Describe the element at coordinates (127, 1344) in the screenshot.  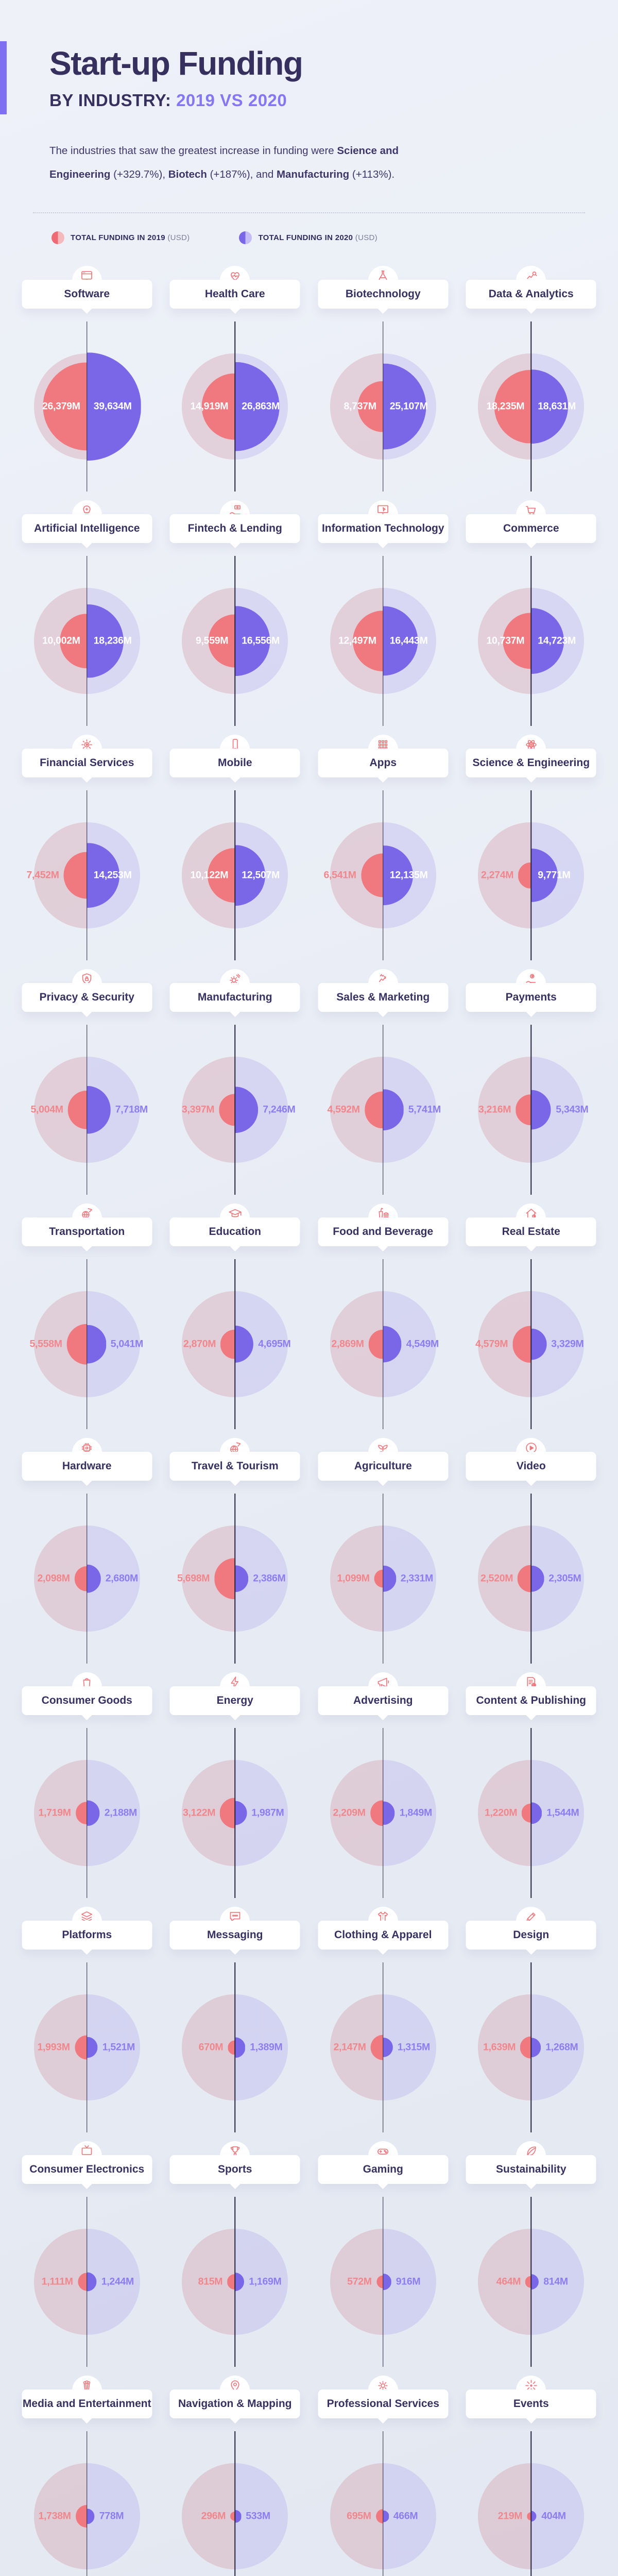
I see `funding-2020-value: 5,041M` at that location.